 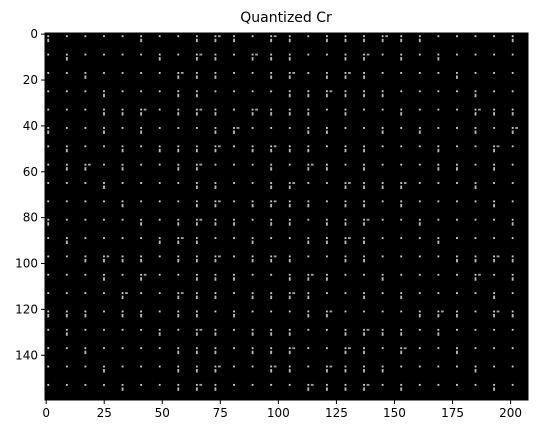 I want to click on x-tick-label: 125, so click(x=336, y=413).